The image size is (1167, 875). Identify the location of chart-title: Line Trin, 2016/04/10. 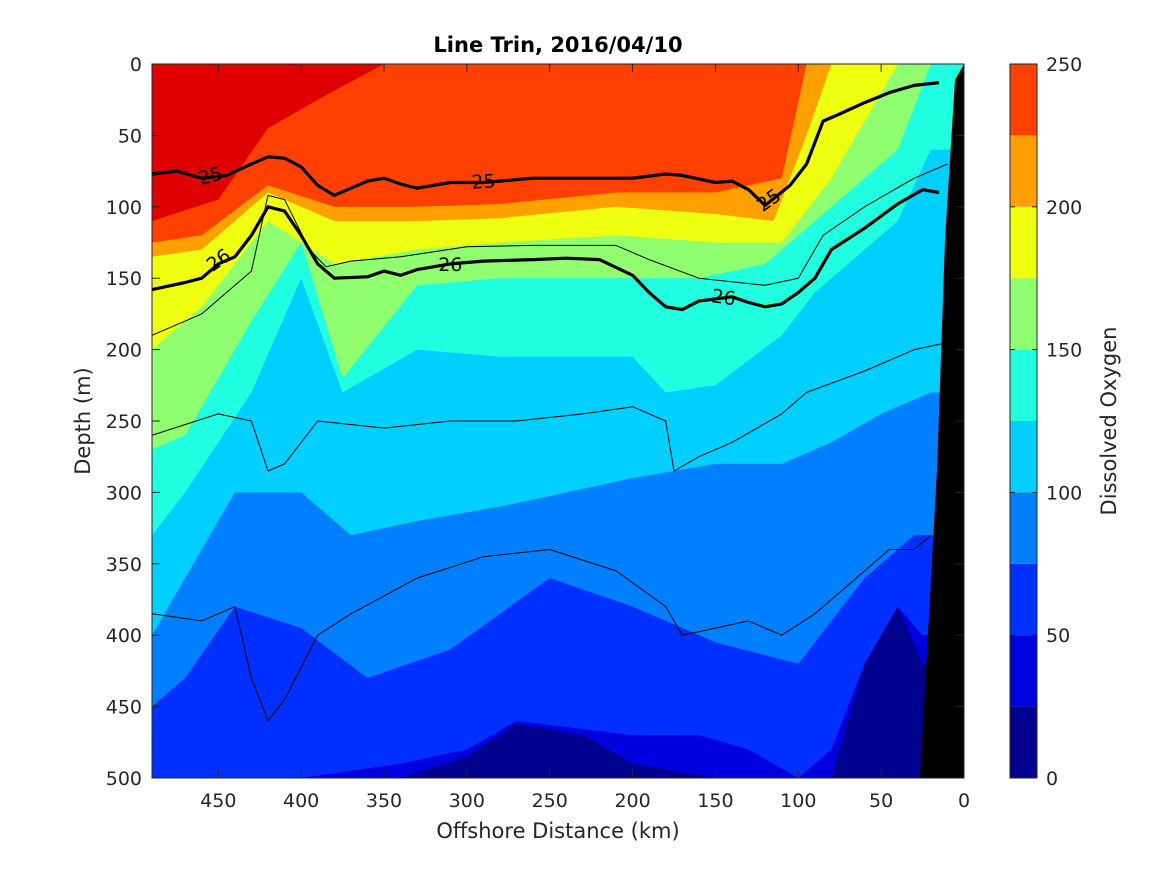
(557, 45).